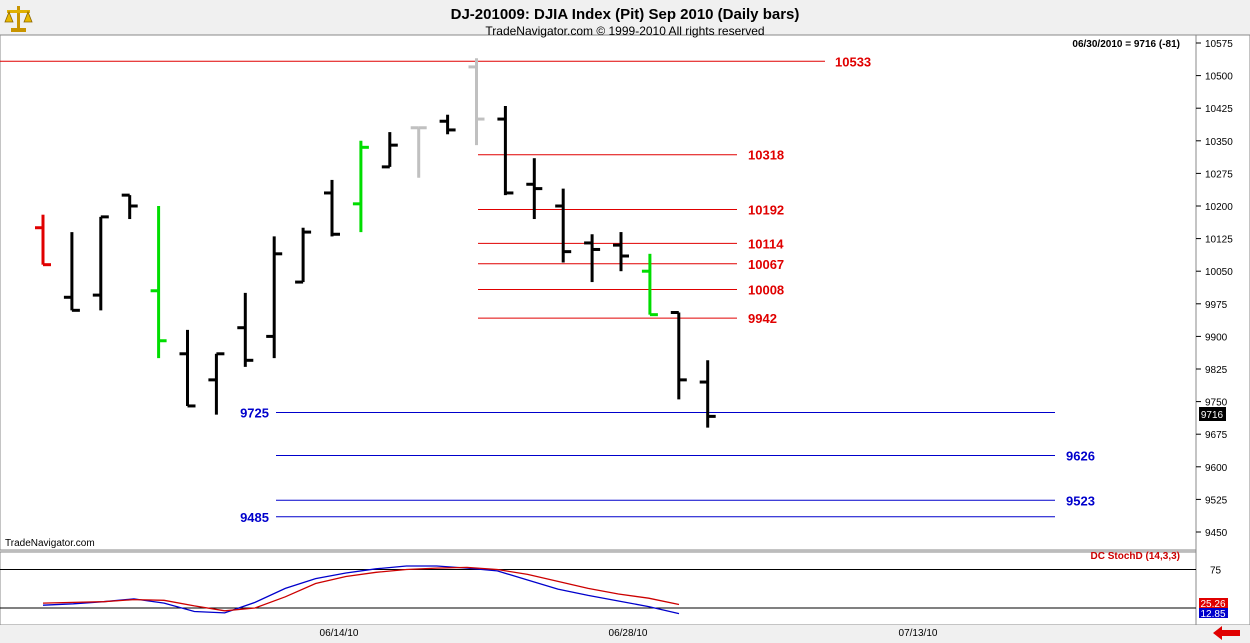 The height and width of the screenshot is (643, 1250). I want to click on stoch-blue-value-box, so click(1213, 613).